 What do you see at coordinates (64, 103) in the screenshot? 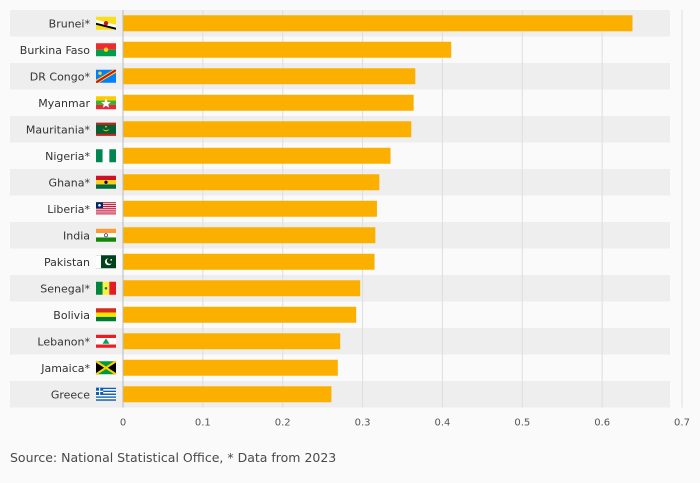
I see `category-label: Myanmar` at bounding box center [64, 103].